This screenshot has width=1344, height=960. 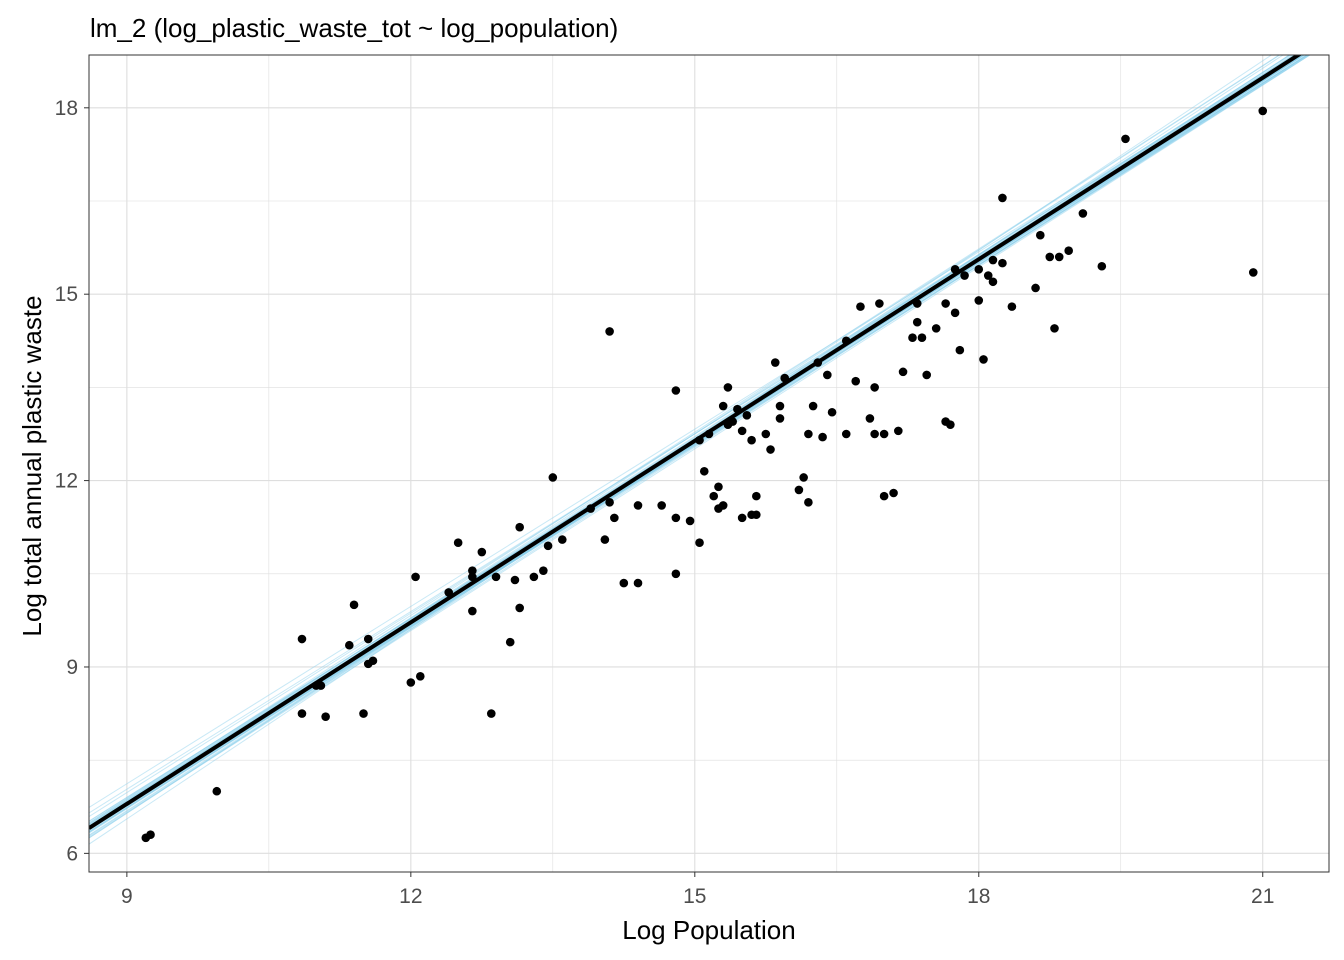 What do you see at coordinates (72, 667) in the screenshot?
I see `y-tick-label: 9` at bounding box center [72, 667].